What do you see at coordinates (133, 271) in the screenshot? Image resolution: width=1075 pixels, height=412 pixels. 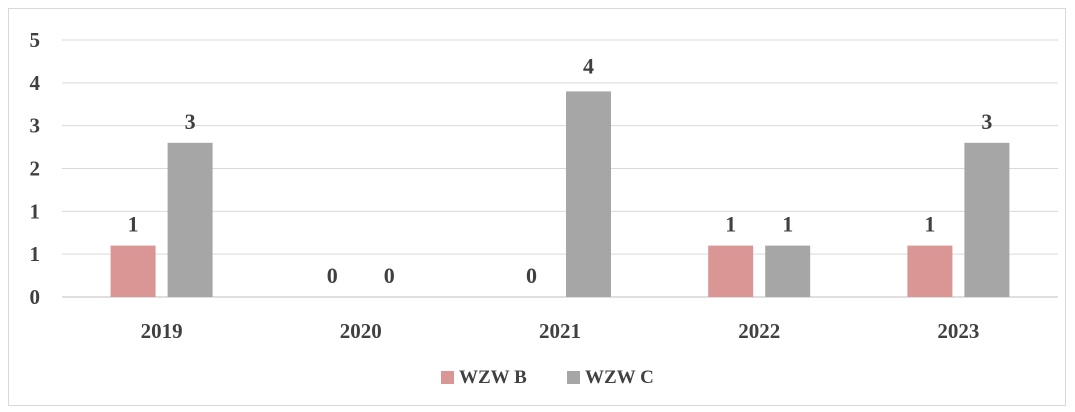 I see `bar-wzw-b-2019` at bounding box center [133, 271].